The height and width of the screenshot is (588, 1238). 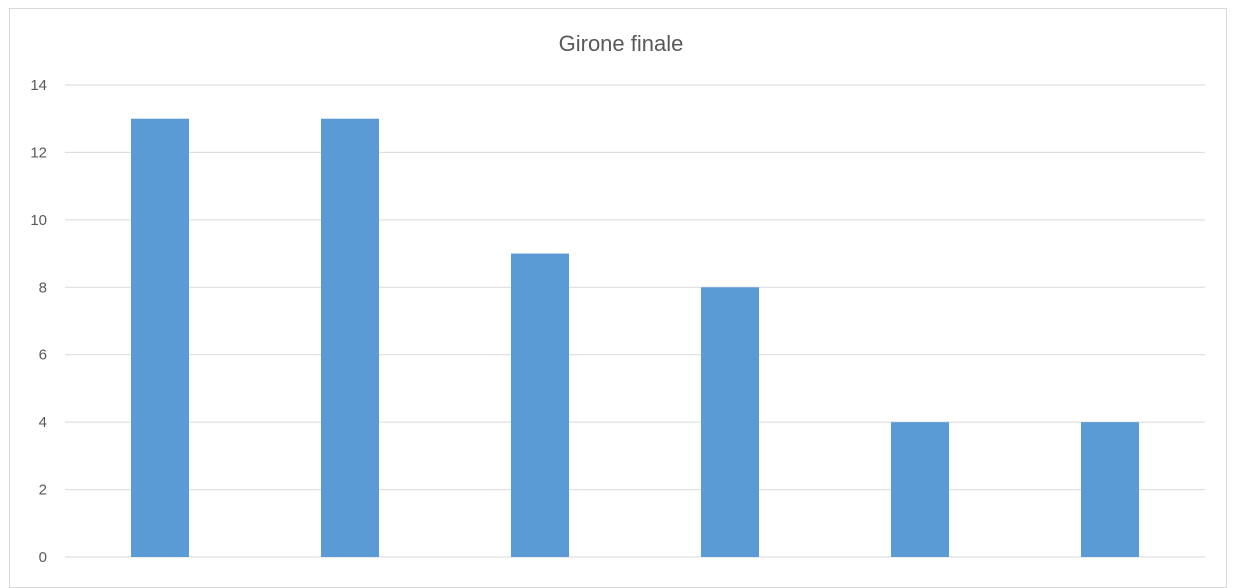 I want to click on y-tick-label: 0, so click(x=43, y=557).